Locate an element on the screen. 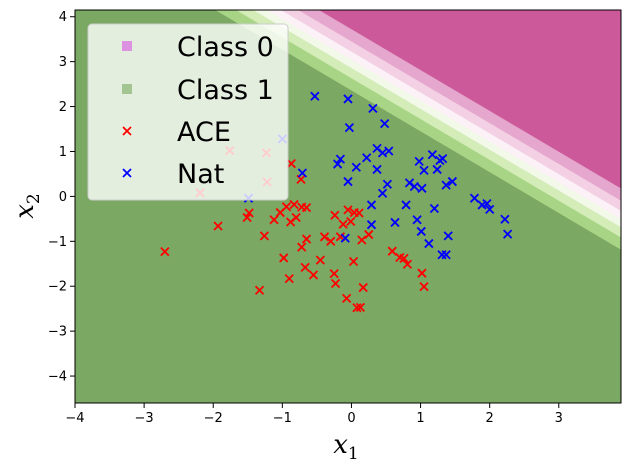 This screenshot has width=630, height=470. x-axis-label-subscript: 1 is located at coordinates (353, 454).